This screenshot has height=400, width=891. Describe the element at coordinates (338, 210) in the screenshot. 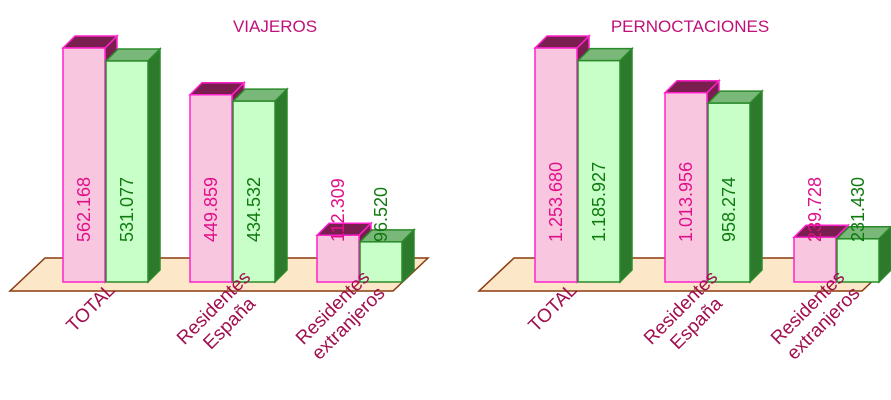

I see `value-label: 112.309` at that location.